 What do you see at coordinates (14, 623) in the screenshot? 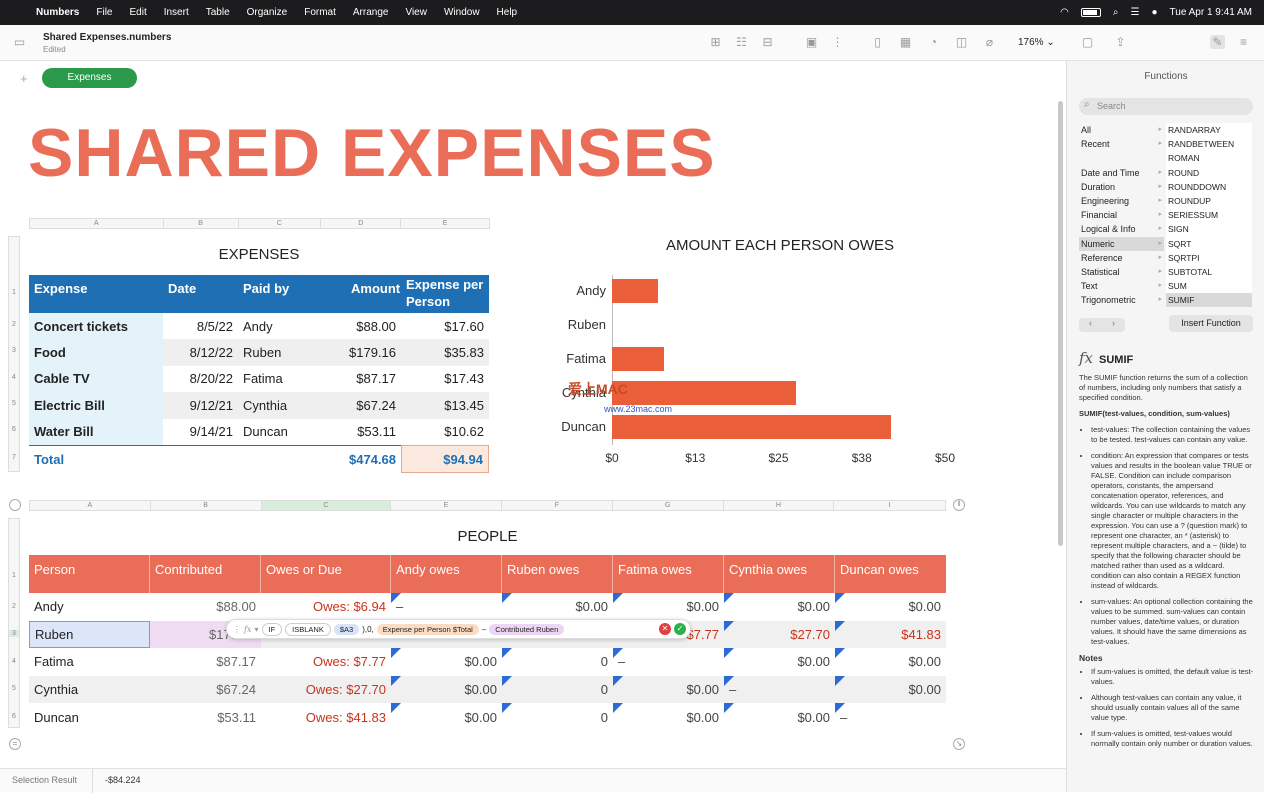
I see `people-row-header: 1 2 3 4 5 6` at bounding box center [14, 623].